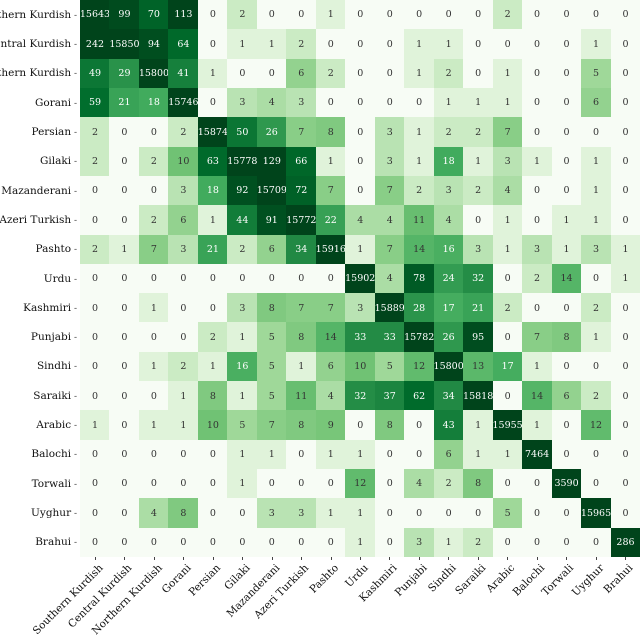 Image resolution: width=640 pixels, height=637 pixels. What do you see at coordinates (242, 161) in the screenshot?
I see `matrix-cell: 15778` at bounding box center [242, 161].